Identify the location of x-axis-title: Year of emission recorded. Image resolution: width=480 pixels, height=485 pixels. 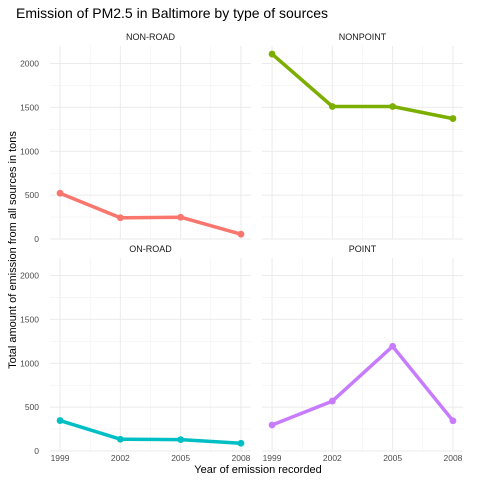
(257, 470).